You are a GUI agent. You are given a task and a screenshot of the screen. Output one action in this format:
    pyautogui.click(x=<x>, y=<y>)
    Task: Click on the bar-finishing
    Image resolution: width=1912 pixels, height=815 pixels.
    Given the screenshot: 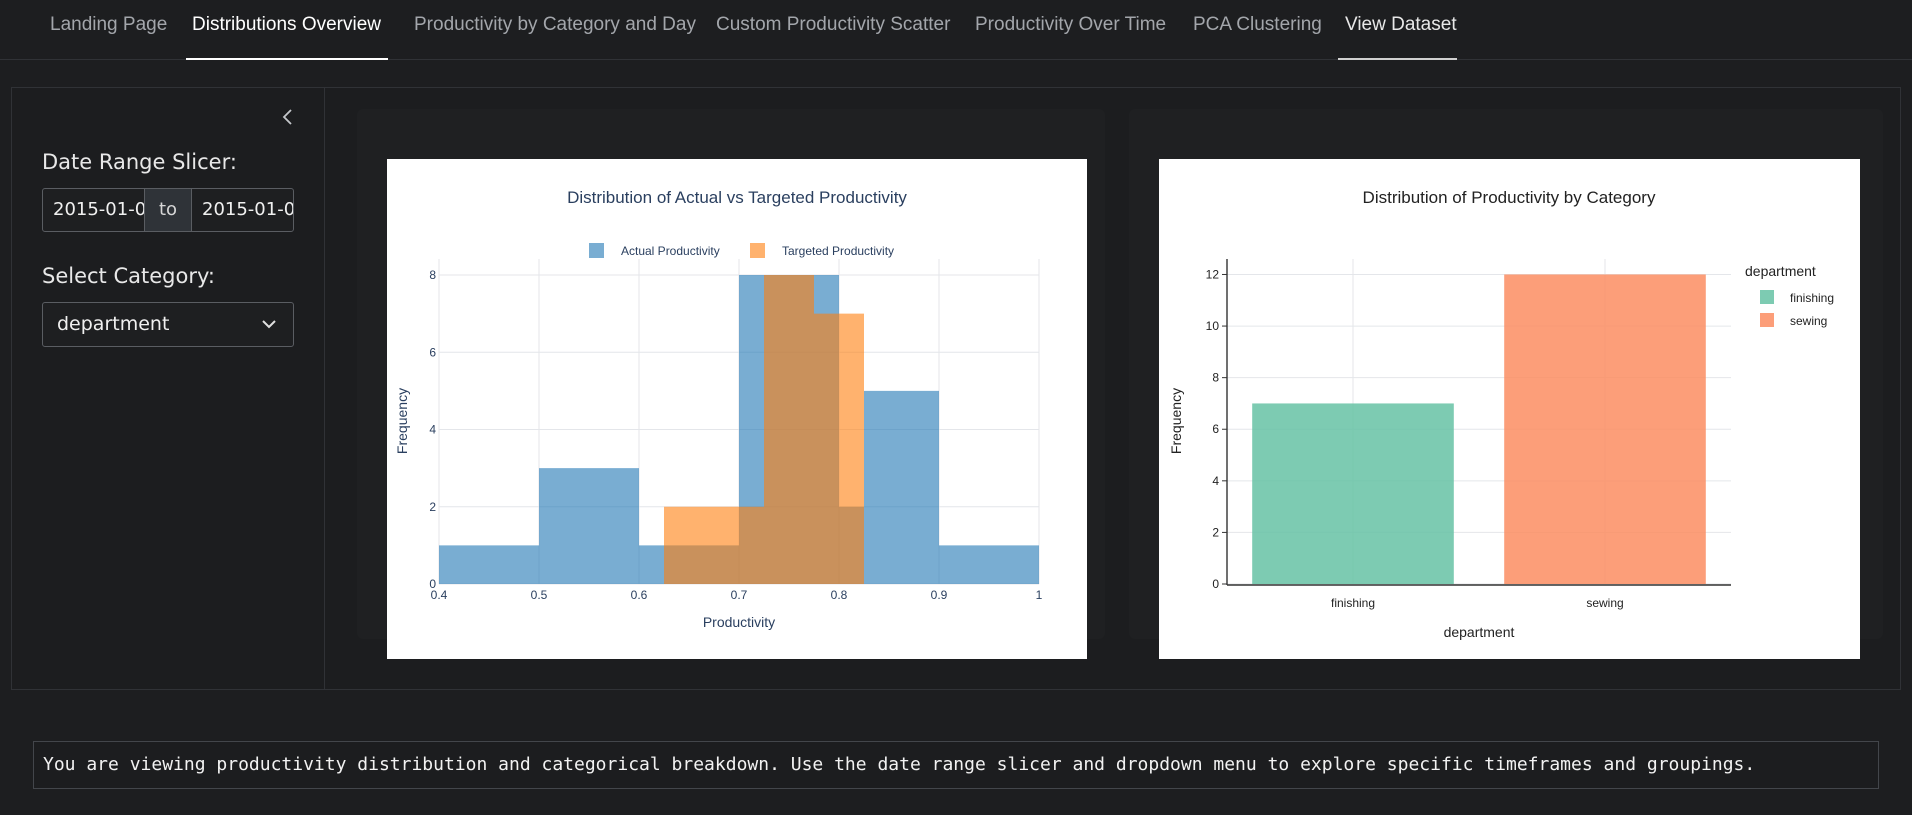 What is the action you would take?
    pyautogui.click(x=1353, y=493)
    